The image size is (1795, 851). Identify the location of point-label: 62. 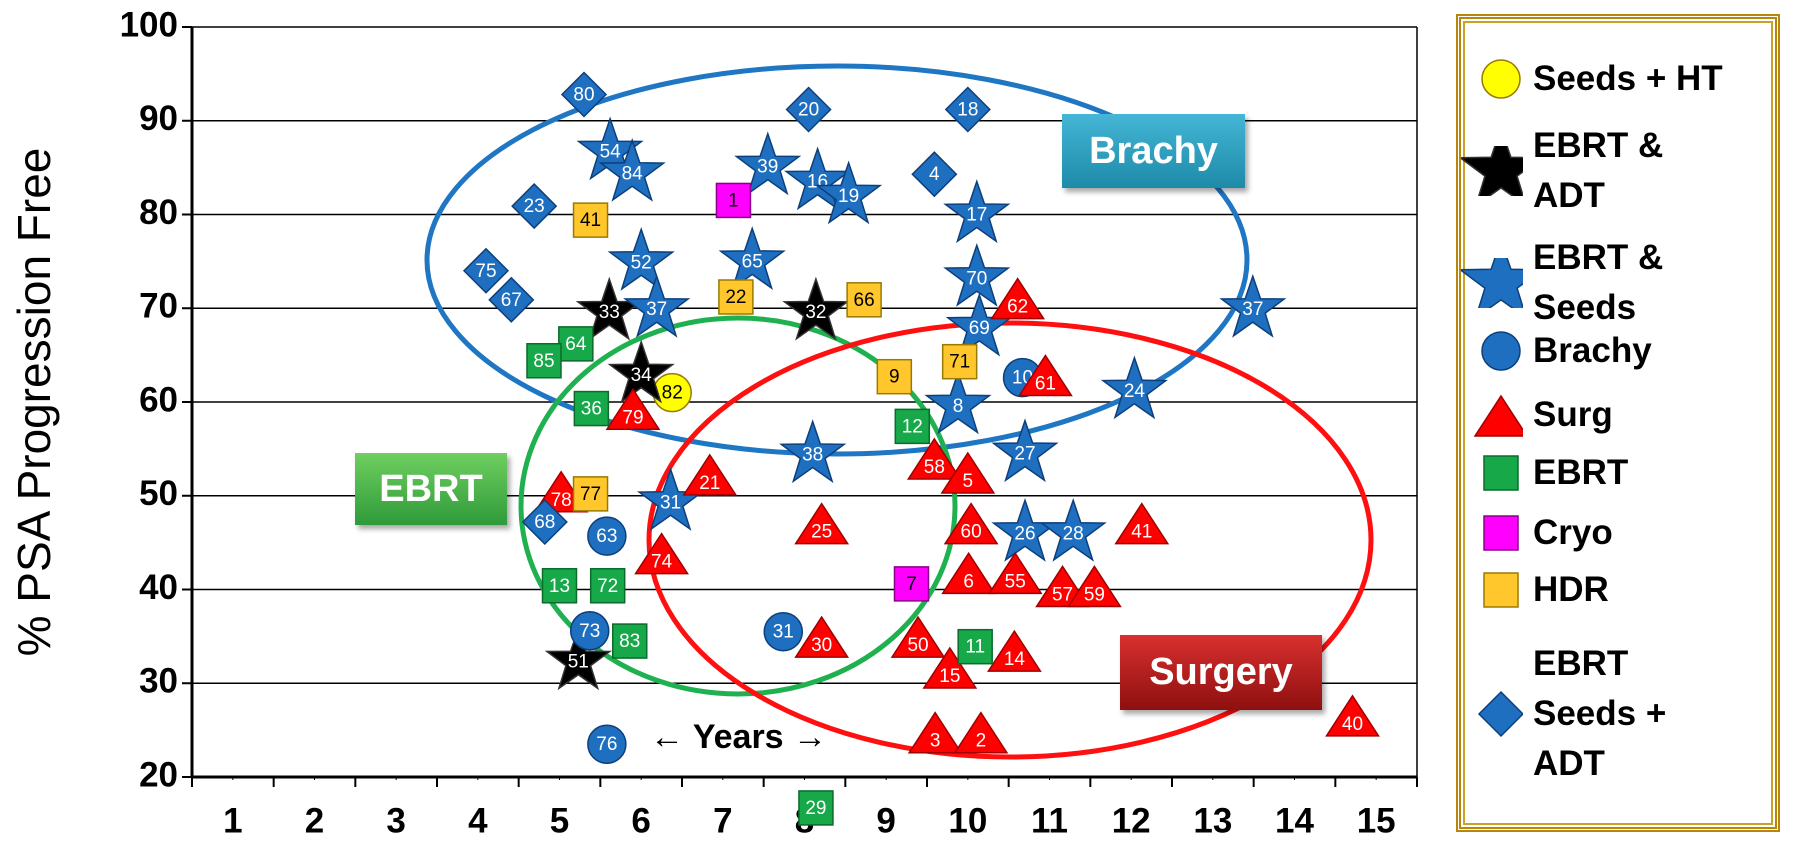
(1017, 307).